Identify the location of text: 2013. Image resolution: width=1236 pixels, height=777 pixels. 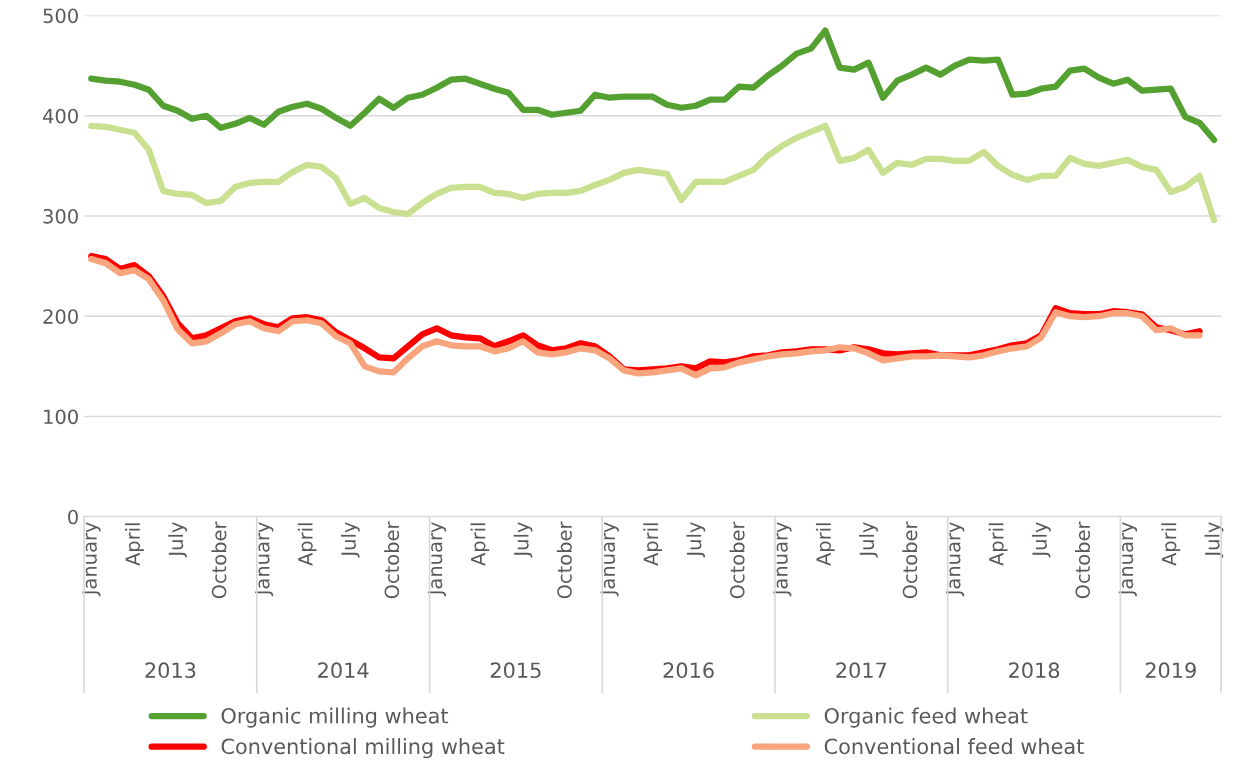
(170, 670).